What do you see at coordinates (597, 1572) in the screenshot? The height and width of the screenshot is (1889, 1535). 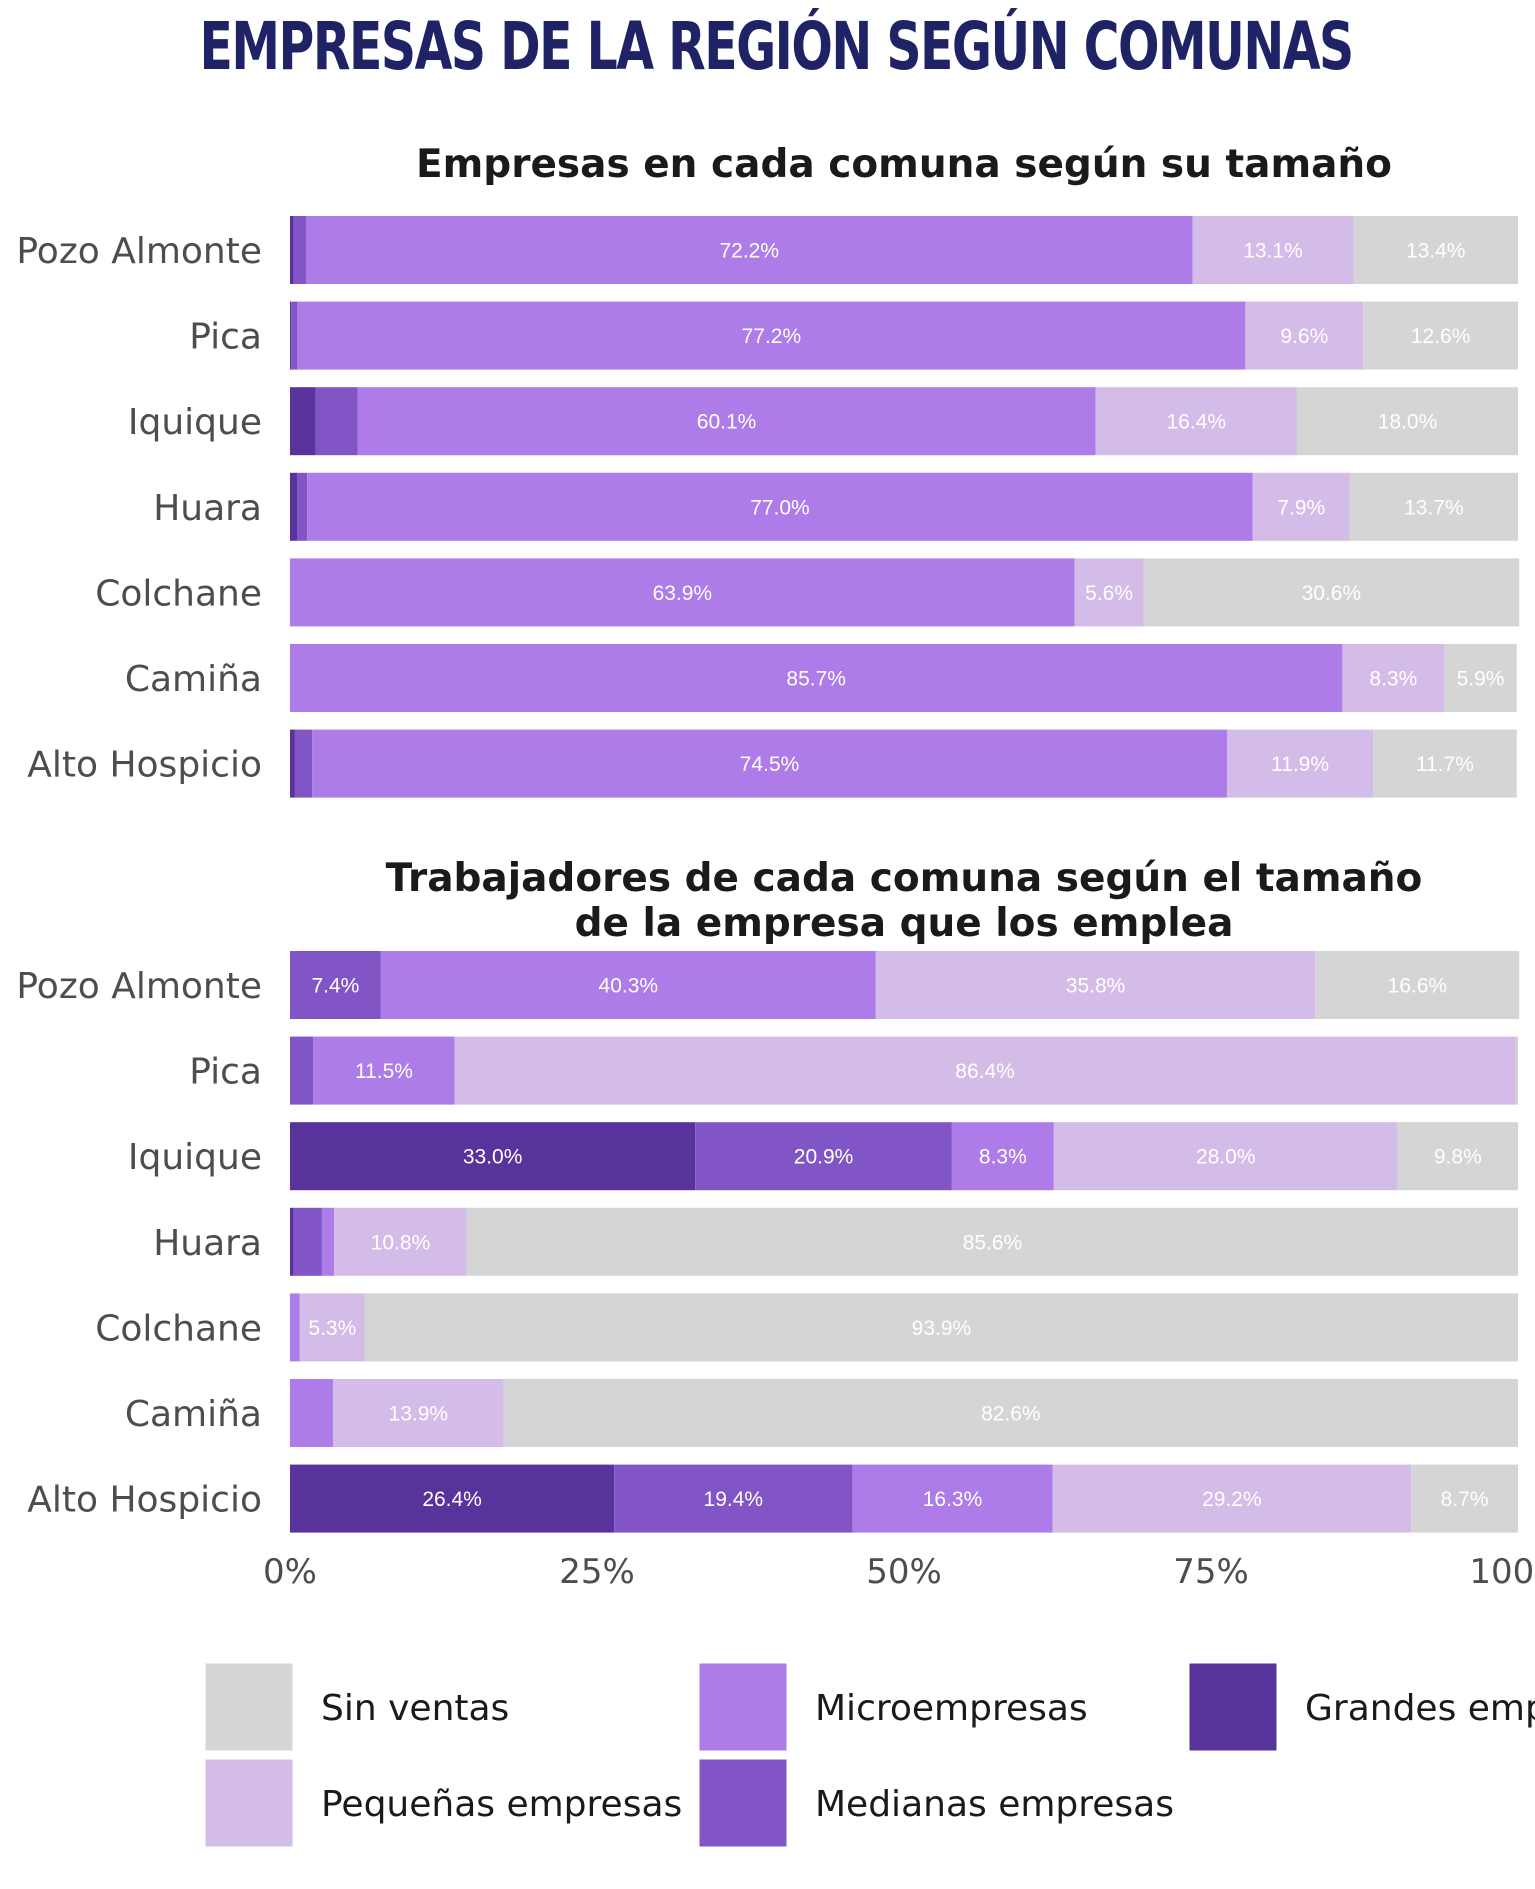 I see `x-tick-label: 25%` at bounding box center [597, 1572].